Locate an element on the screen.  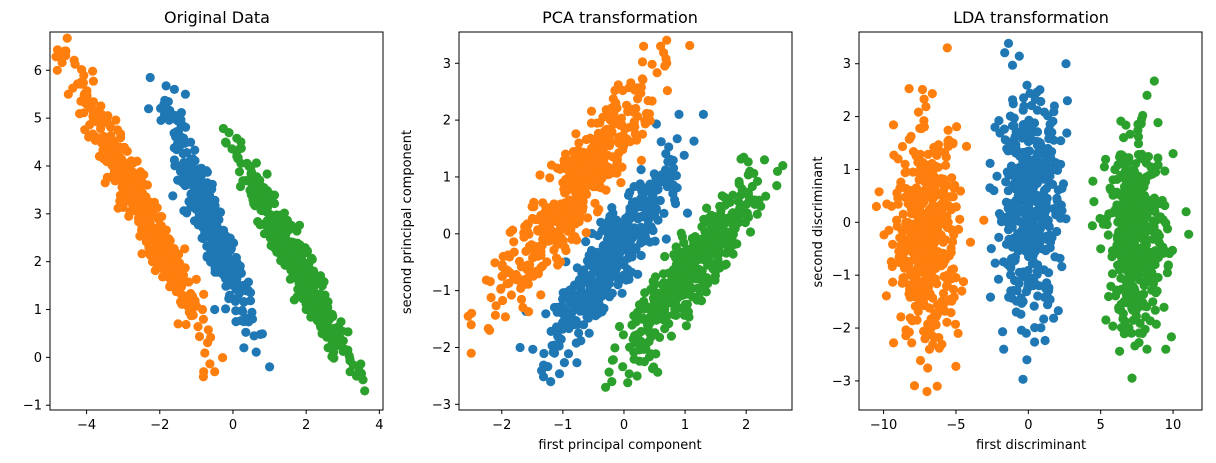
x-axis-label: first principal component is located at coordinates (619, 445).